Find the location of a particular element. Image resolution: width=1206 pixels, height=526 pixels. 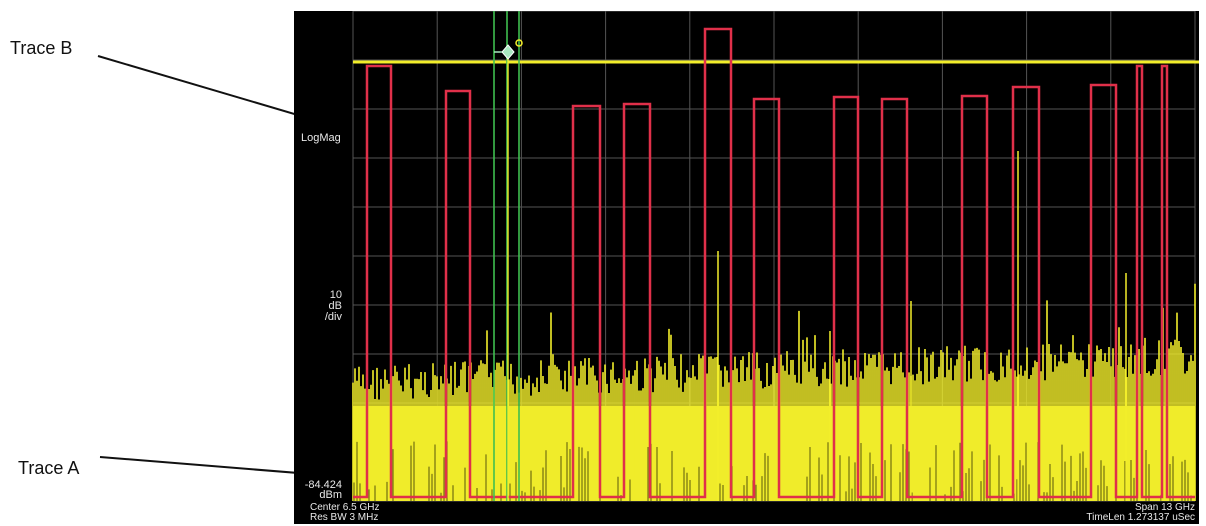

trace-a-callout-label: Trace A is located at coordinates (49, 468).